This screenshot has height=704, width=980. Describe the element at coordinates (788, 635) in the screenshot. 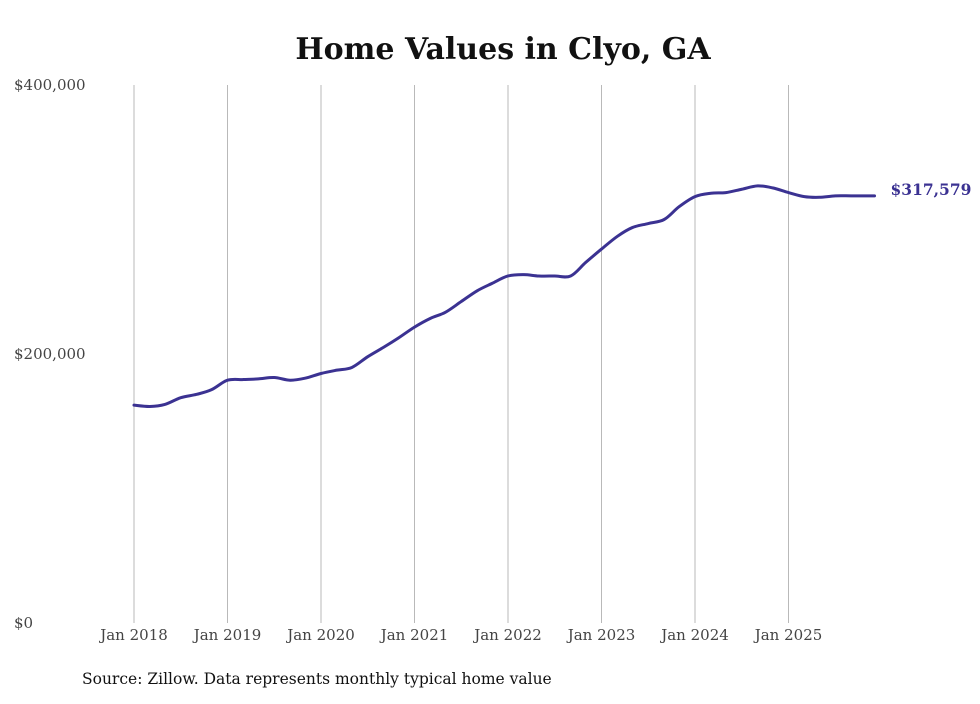

I see `x-tick-label: Jan 2025` at that location.